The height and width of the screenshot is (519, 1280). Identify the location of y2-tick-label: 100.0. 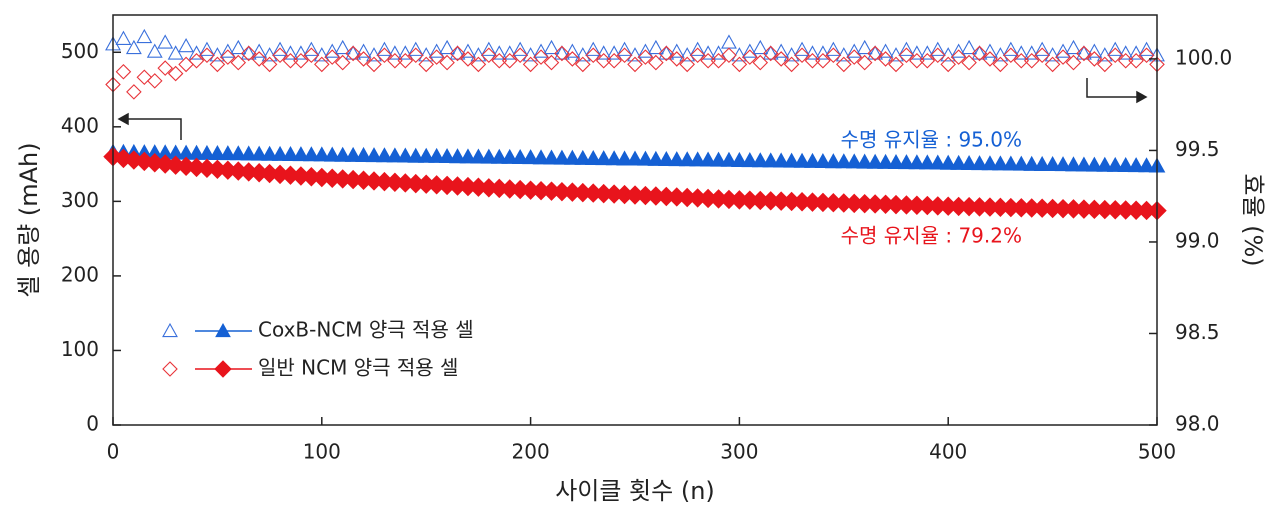
(1203, 57).